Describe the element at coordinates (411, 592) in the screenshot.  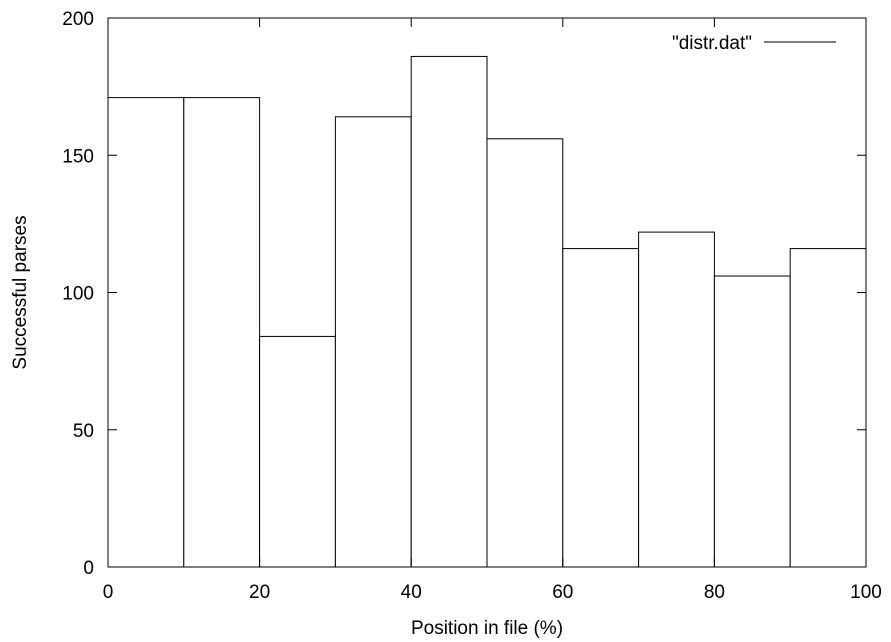
I see `x-tick-label-2: 40` at that location.